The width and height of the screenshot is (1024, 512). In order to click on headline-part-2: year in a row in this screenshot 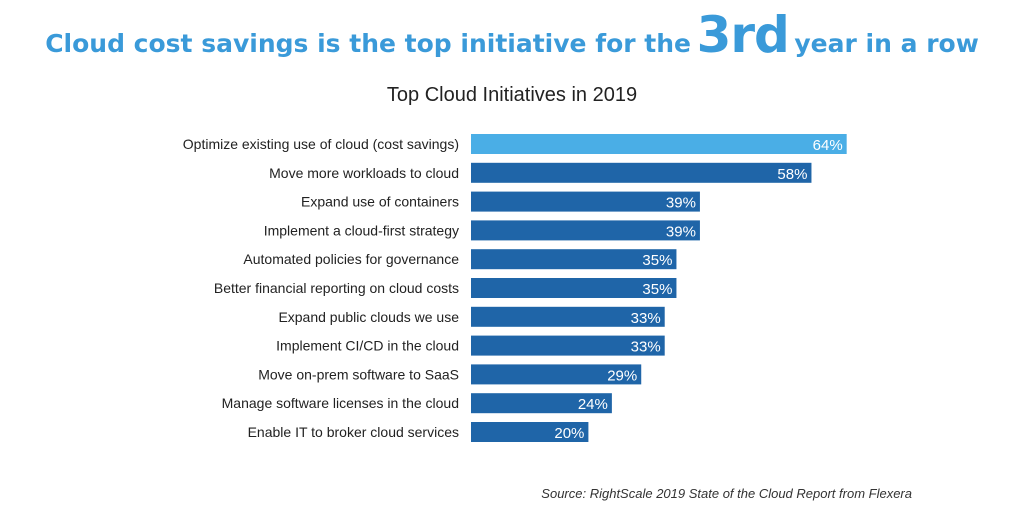, I will do `click(886, 43)`.